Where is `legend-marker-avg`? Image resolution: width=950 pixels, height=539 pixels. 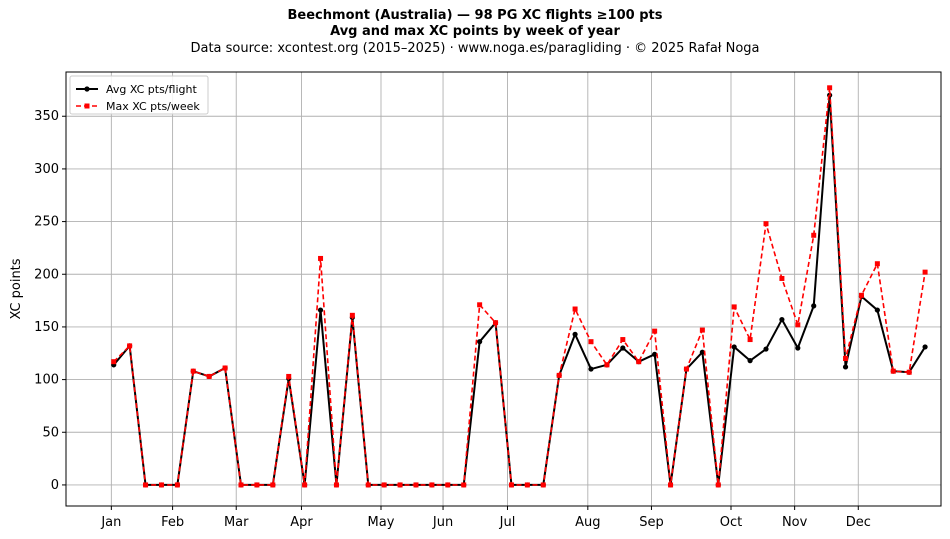 legend-marker-avg is located at coordinates (87, 89).